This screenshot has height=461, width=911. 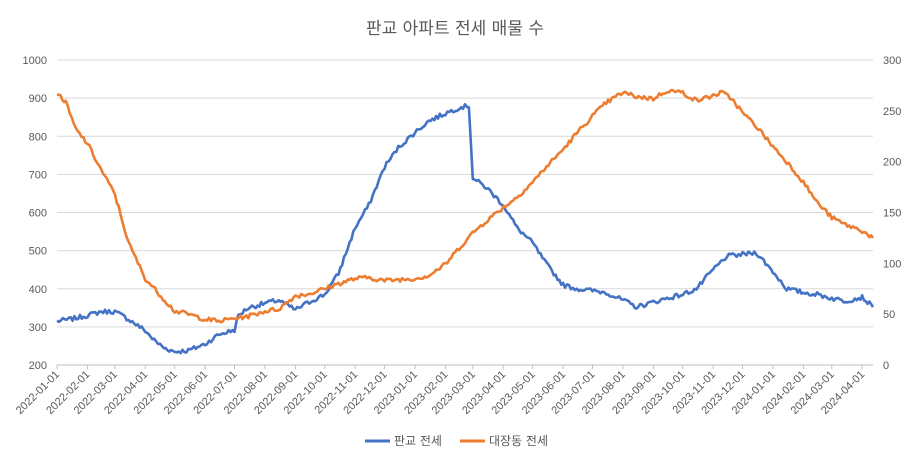 What do you see at coordinates (418, 441) in the screenshot?
I see `legend-label-pangyo: 판교 전세` at bounding box center [418, 441].